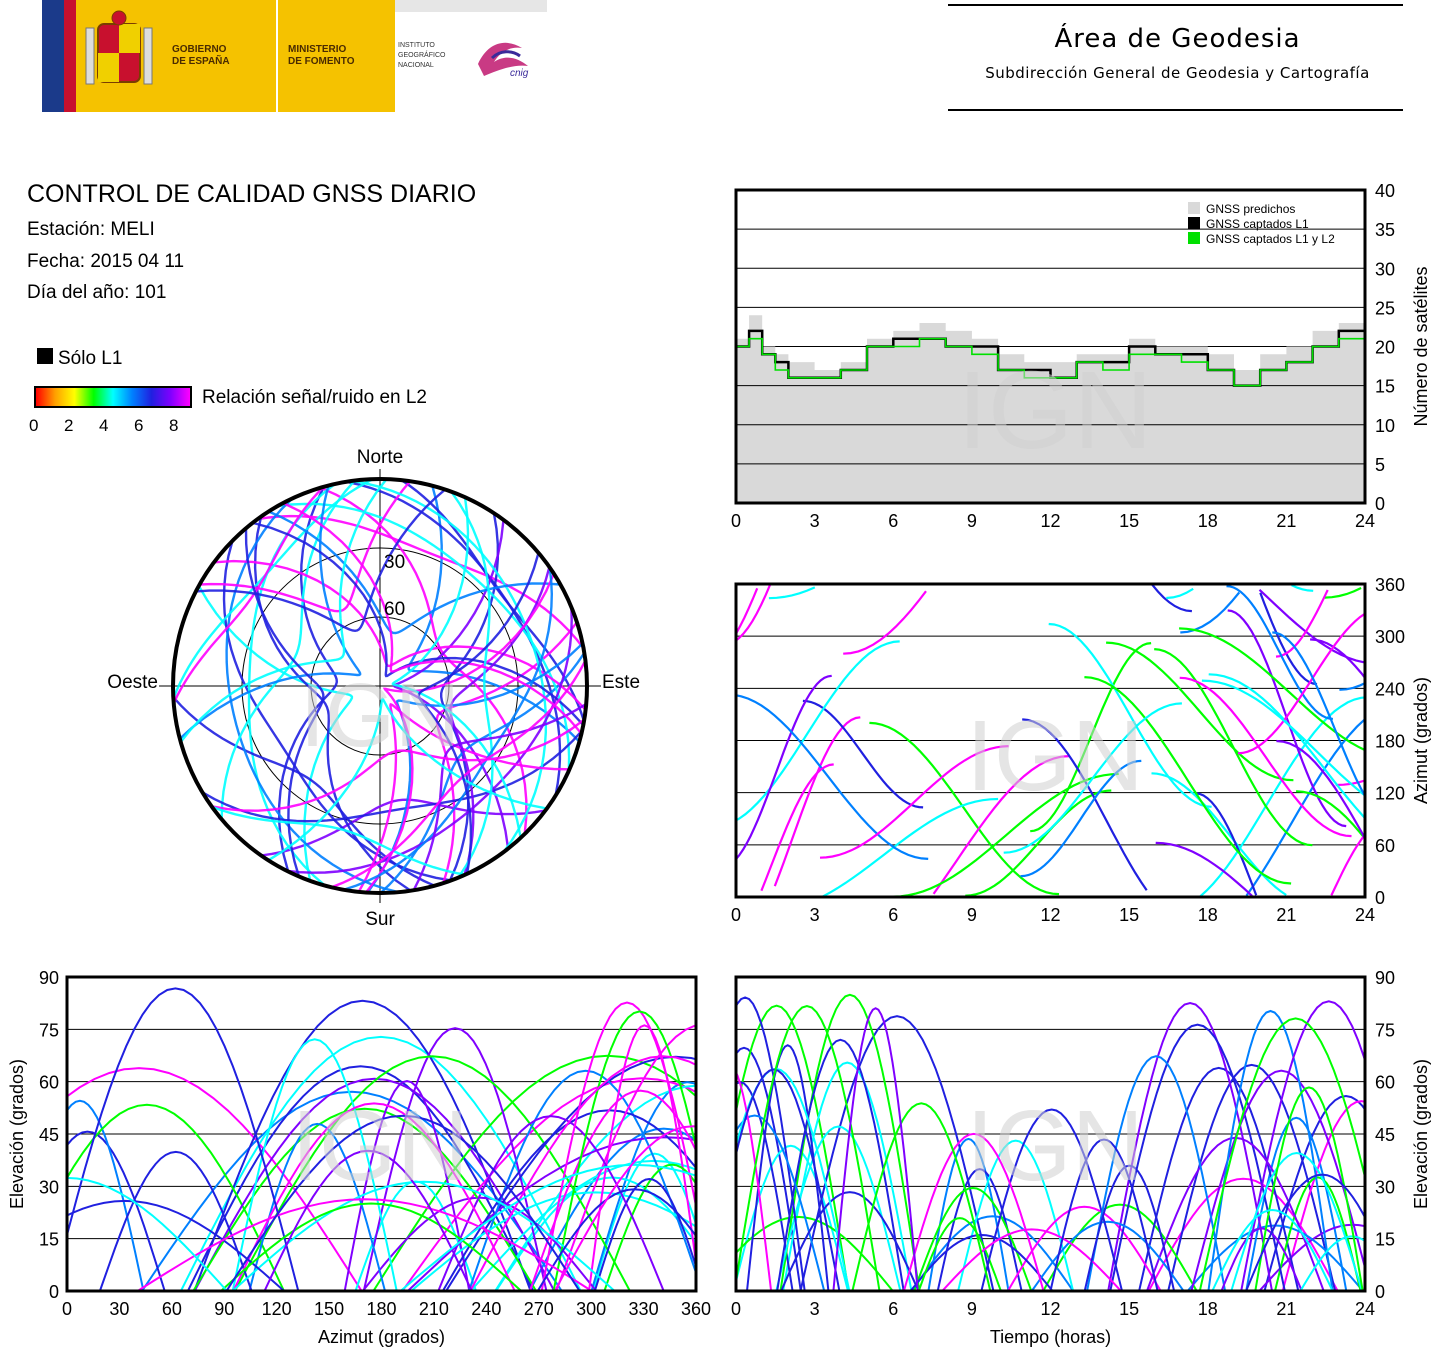  Describe the element at coordinates (815, 1309) in the screenshot. I see `elev-time-chart-xtick-label: 3` at that location.